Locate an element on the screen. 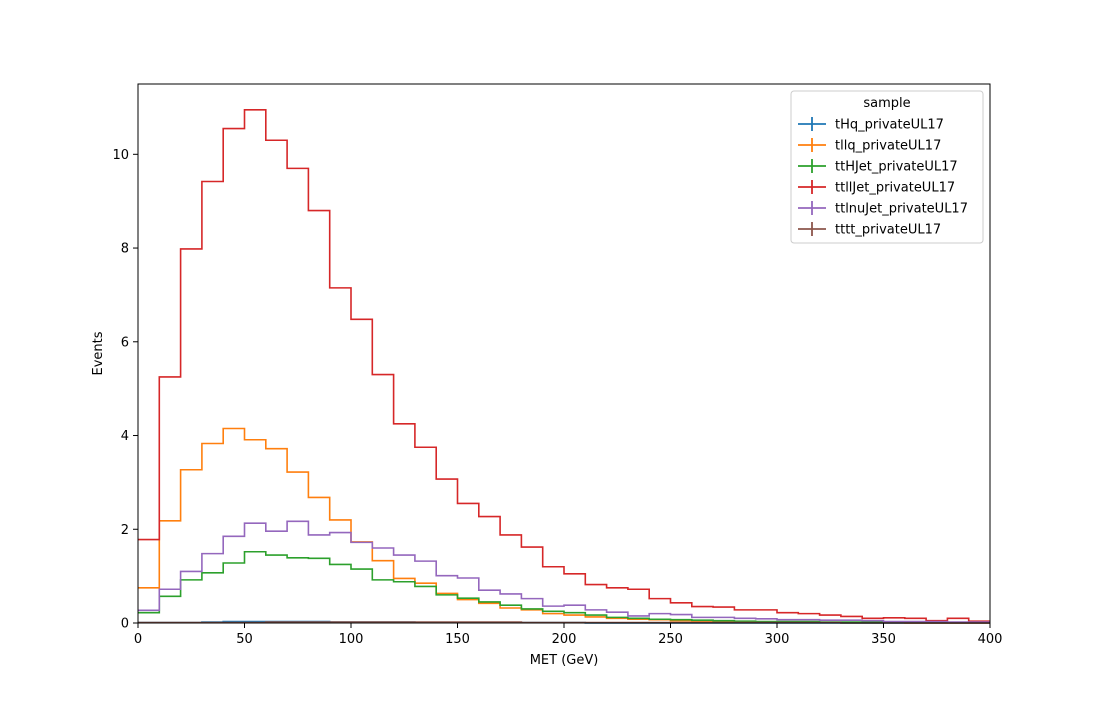 The image size is (1100, 704). legend-label: tttt_privateUL17 is located at coordinates (888, 230).